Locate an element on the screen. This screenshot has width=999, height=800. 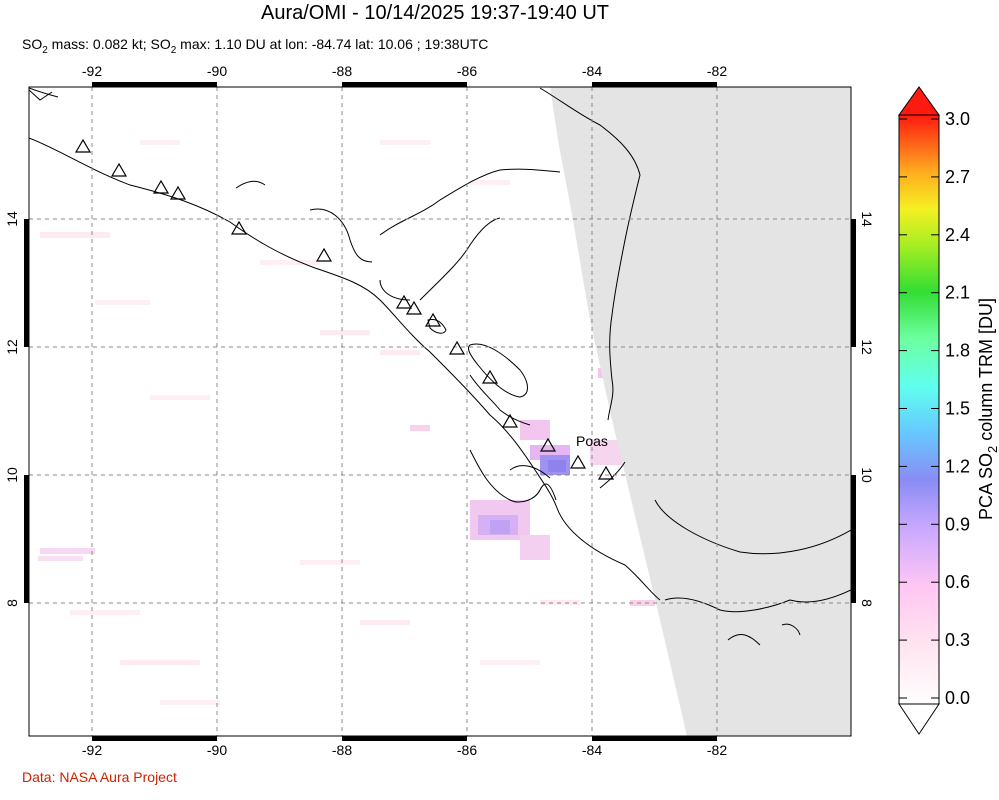
lat-ticks-right: 14 12 10 8 is located at coordinates (867, 409).